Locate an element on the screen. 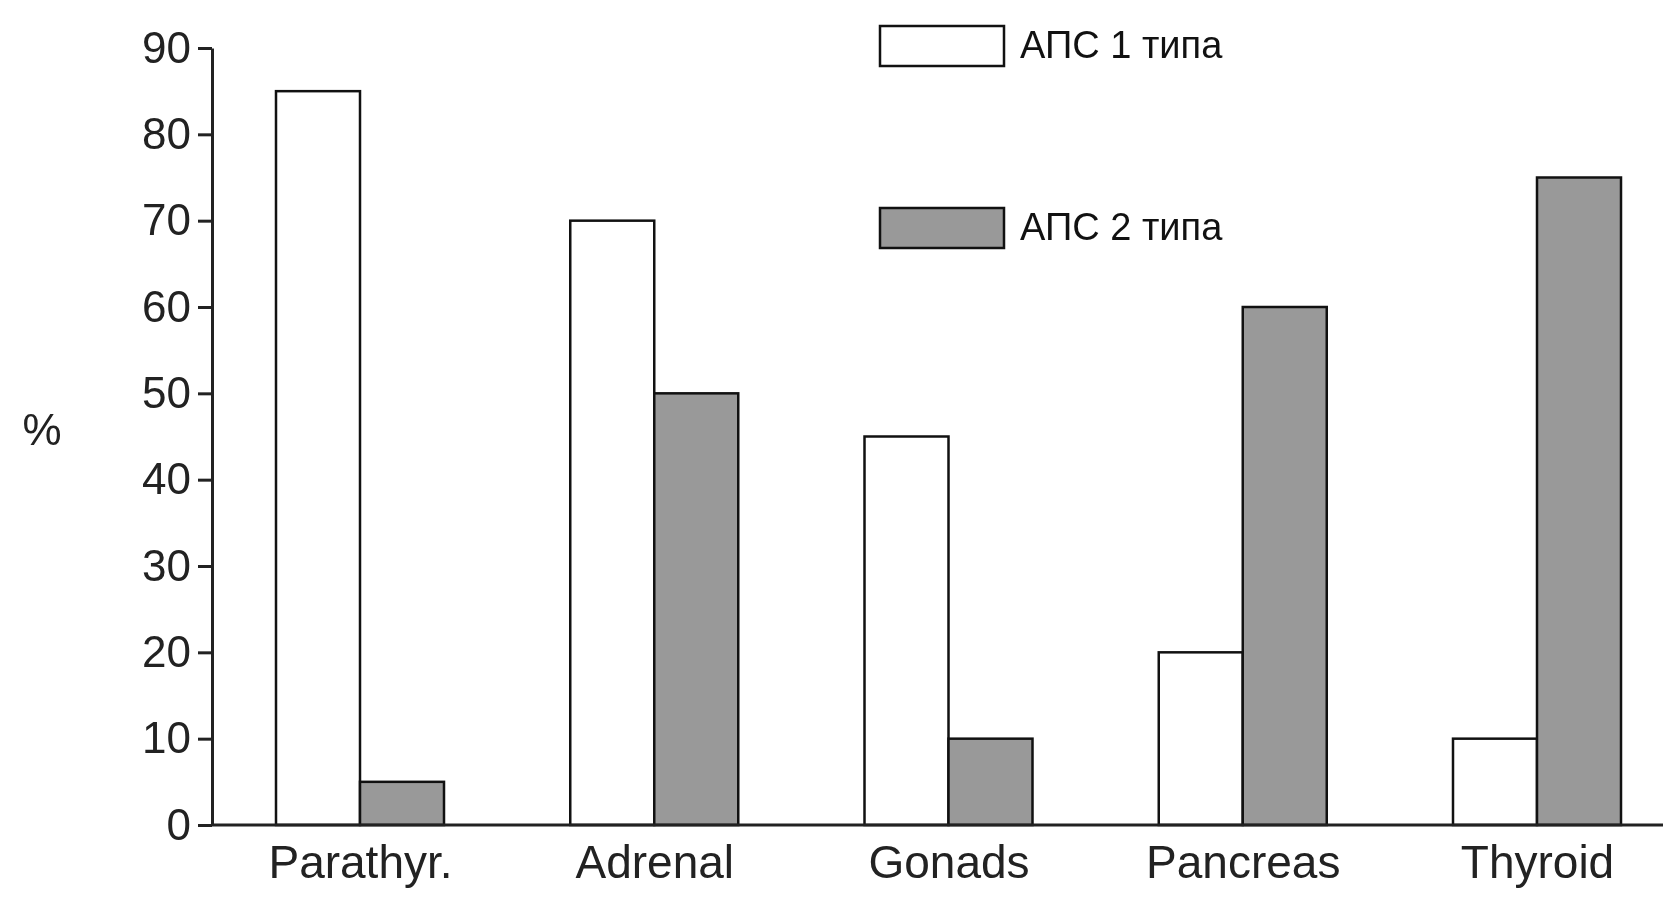  legend-label: АПС 2 типа is located at coordinates (1122, 227).